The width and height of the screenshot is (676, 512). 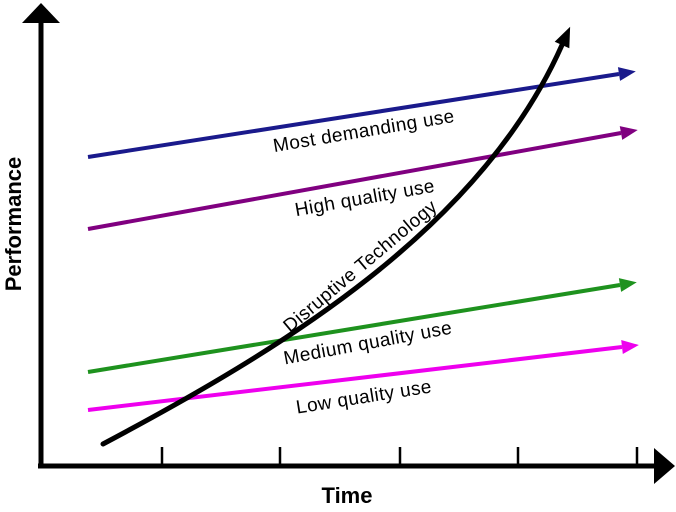 I want to click on x-axis-title: Time, so click(x=347, y=495).